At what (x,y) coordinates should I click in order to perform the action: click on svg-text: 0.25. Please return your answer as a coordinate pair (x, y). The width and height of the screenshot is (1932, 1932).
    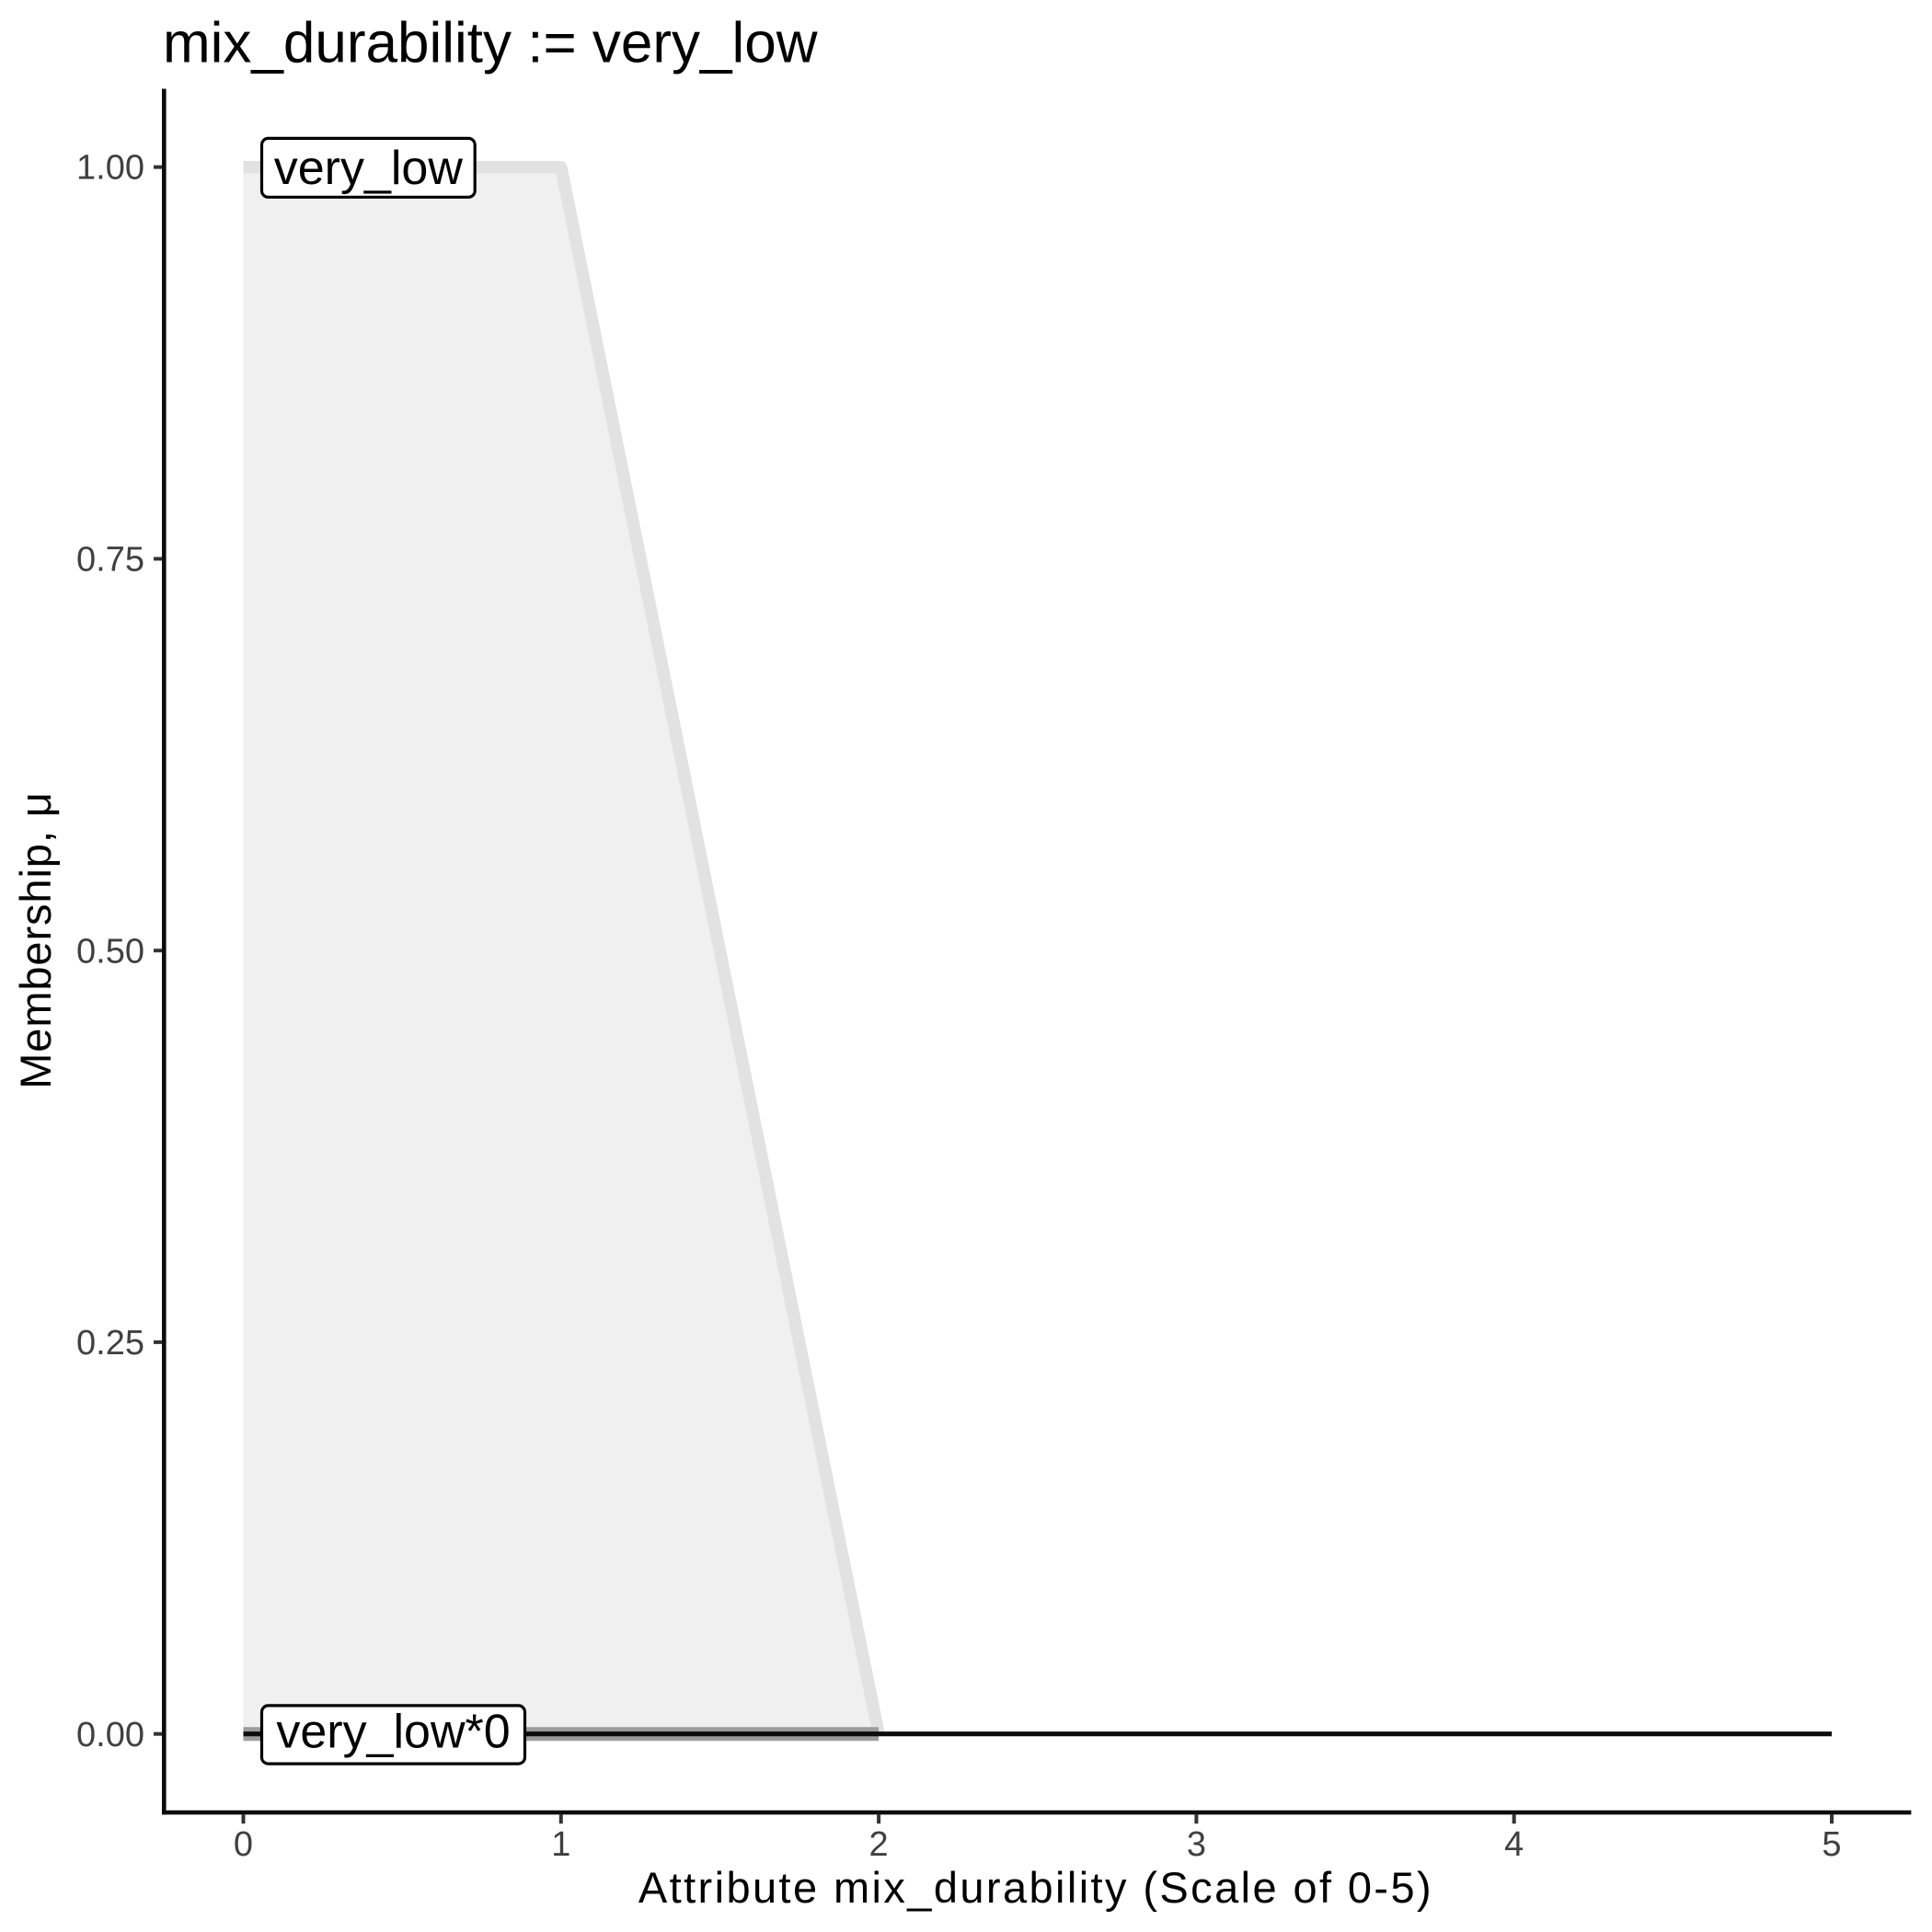
    Looking at the image, I should click on (110, 1343).